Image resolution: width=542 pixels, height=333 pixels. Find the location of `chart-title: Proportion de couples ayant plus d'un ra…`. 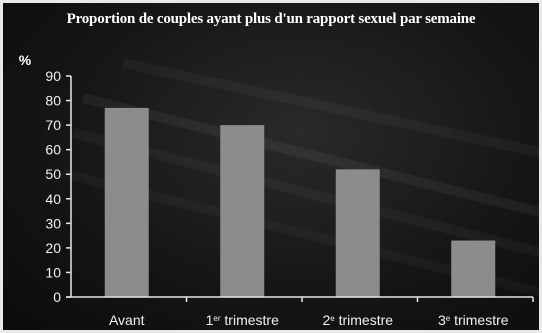

chart-title: Proportion de couples ayant plus d'un ra… is located at coordinates (271, 19).